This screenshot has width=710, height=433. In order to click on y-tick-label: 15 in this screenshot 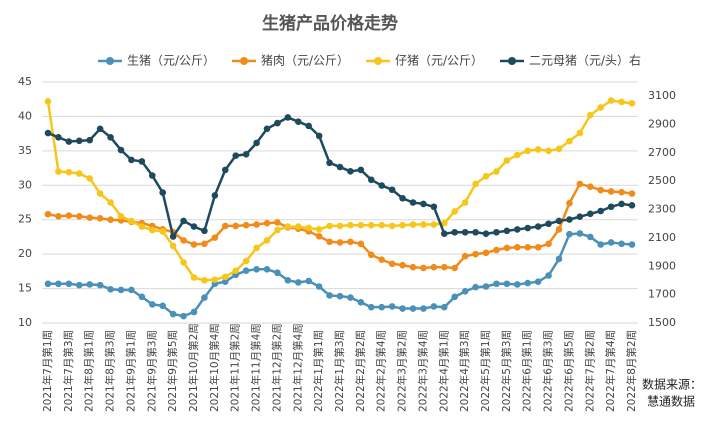, I will do `click(25, 288)`.